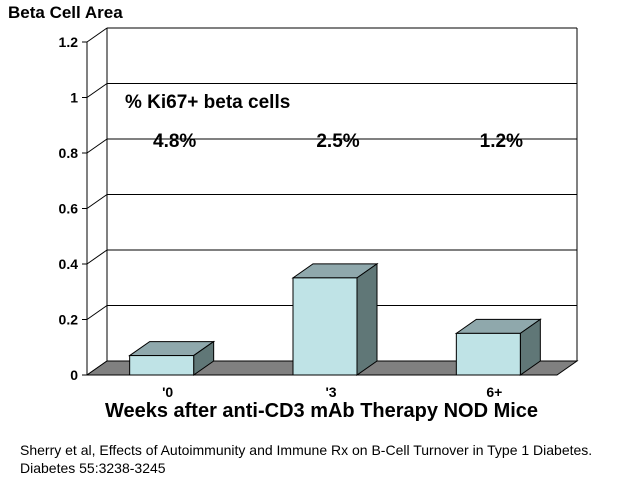  I want to click on y-tick-label: 1, so click(74, 98).